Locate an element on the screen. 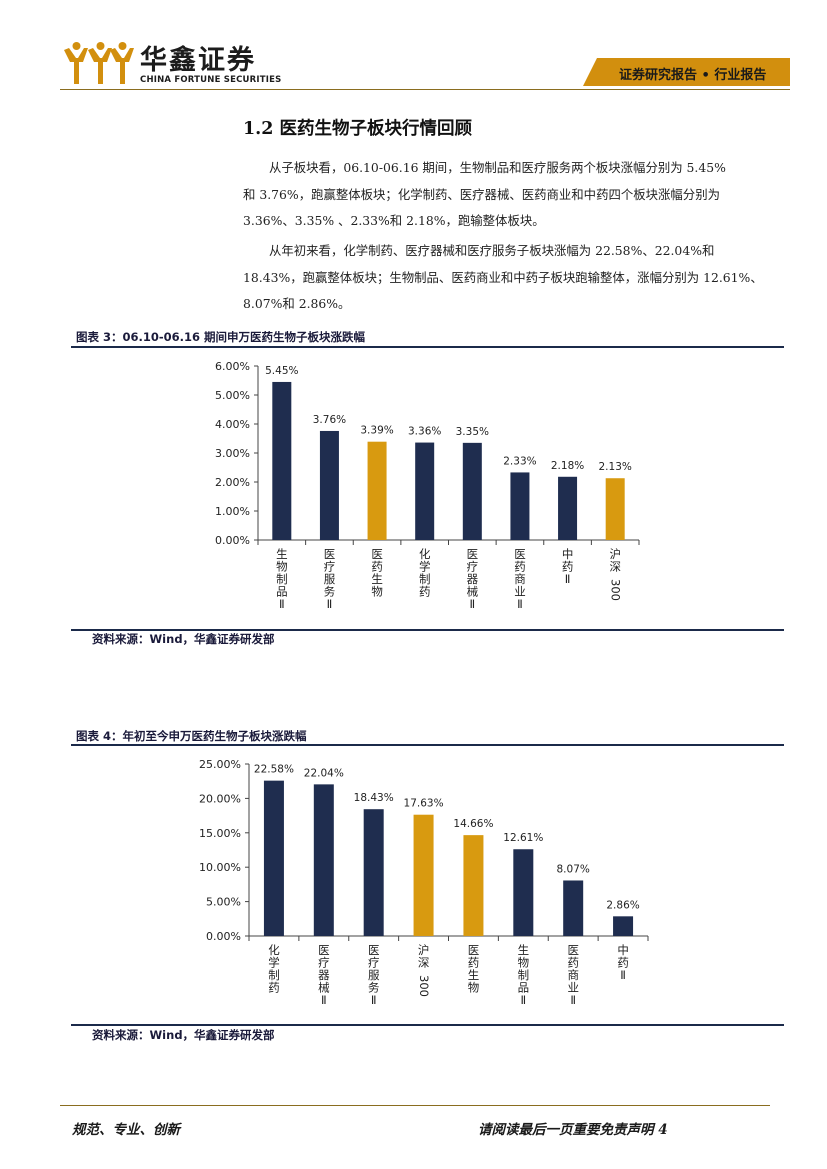 This screenshot has height=1169, width=827. bar-value-label: 3.36% is located at coordinates (424, 432).